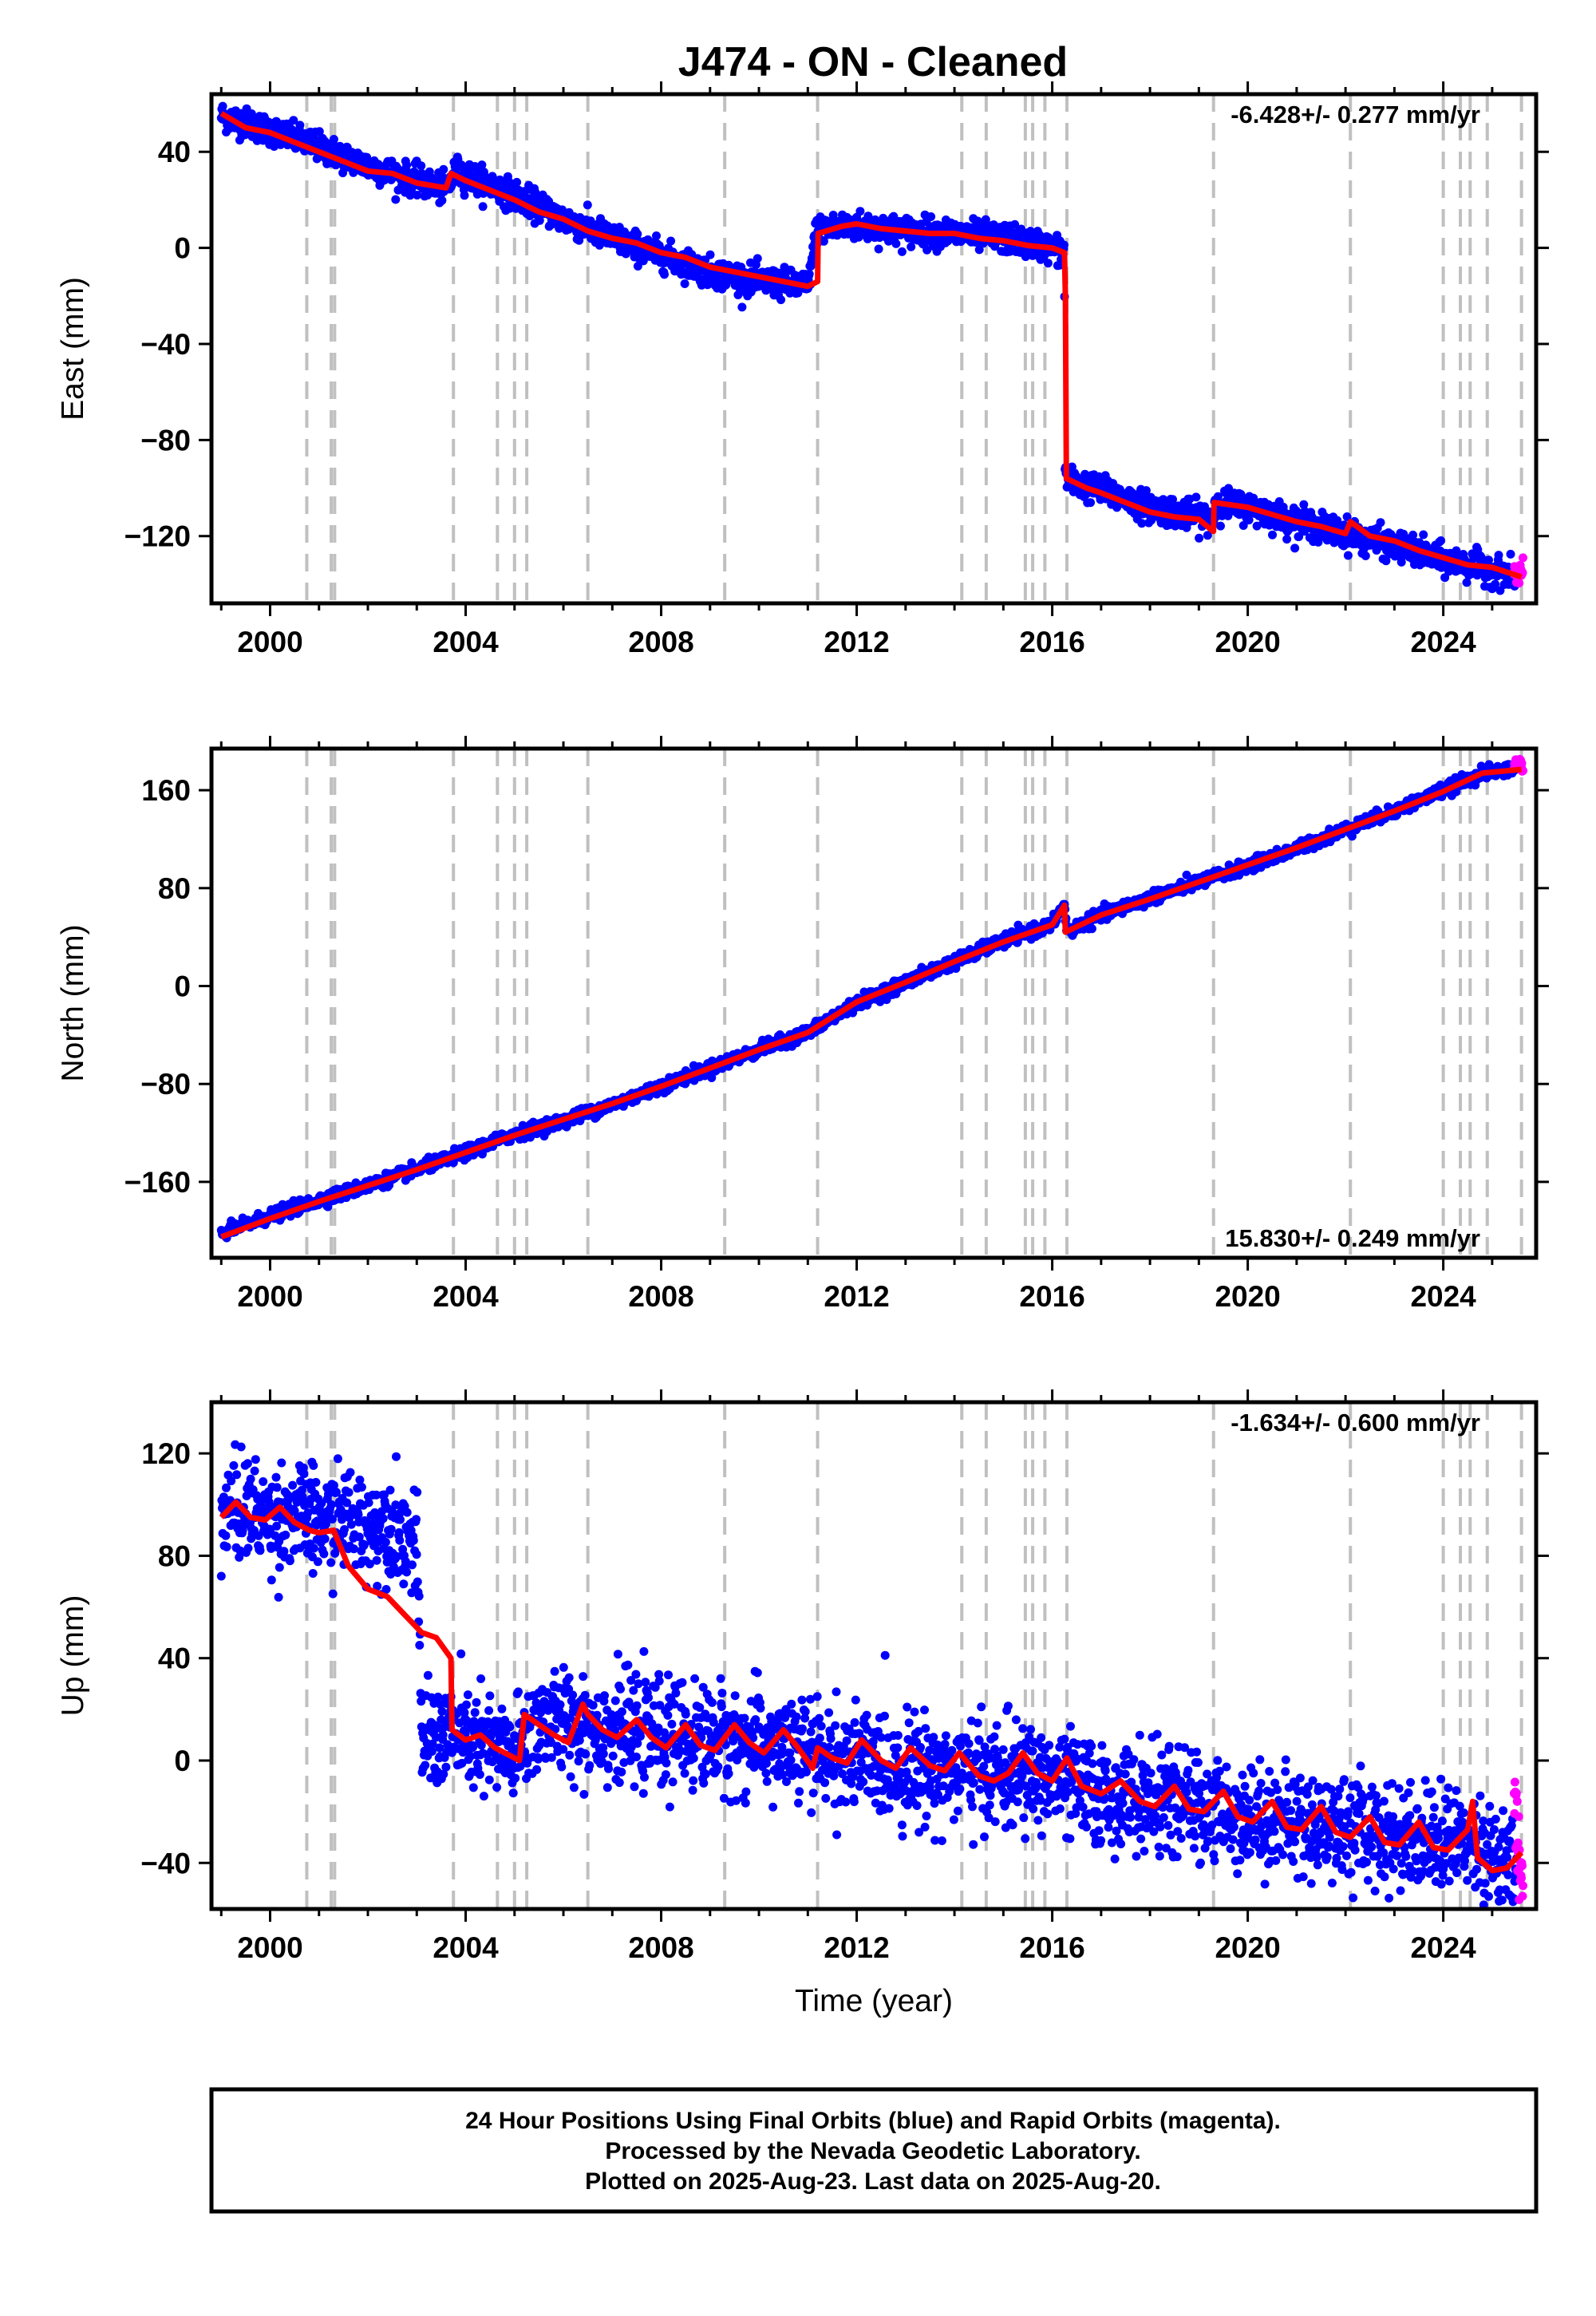 The height and width of the screenshot is (2316, 1596). I want to click on east-xtick-label: 2012, so click(856, 642).